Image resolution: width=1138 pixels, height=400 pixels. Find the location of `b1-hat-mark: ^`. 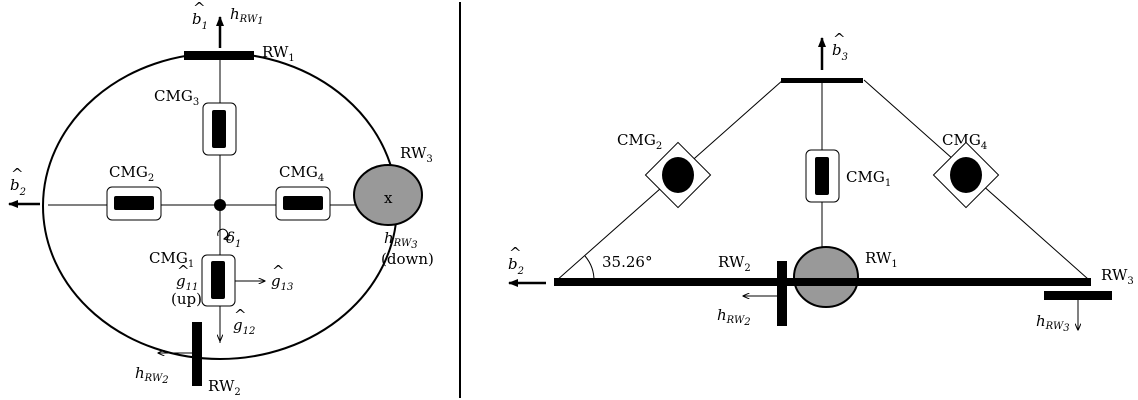

b1-hat-mark: ^ is located at coordinates (199, 8).